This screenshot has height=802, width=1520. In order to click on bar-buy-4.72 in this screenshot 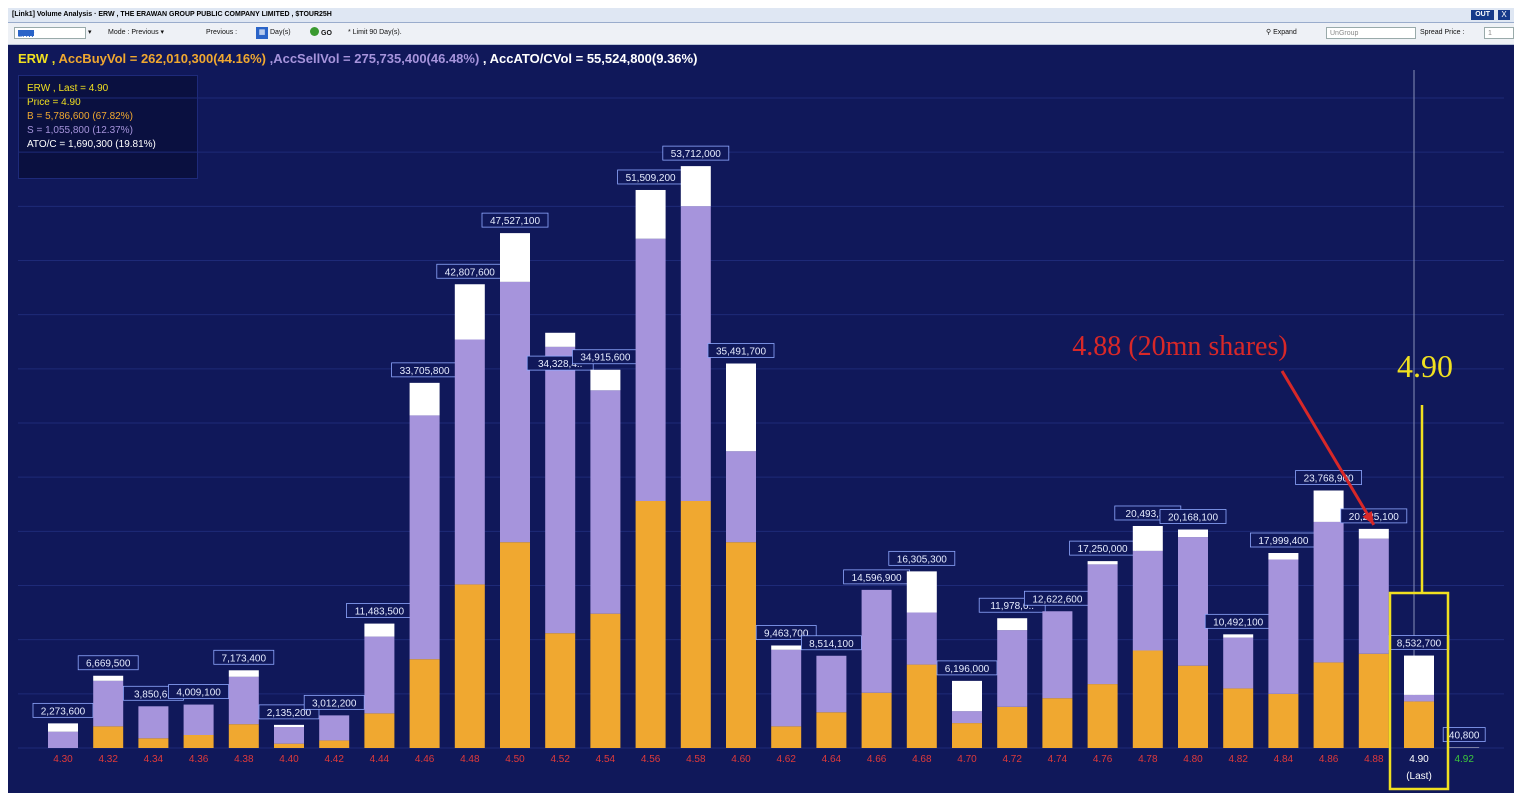, I will do `click(1012, 727)`.